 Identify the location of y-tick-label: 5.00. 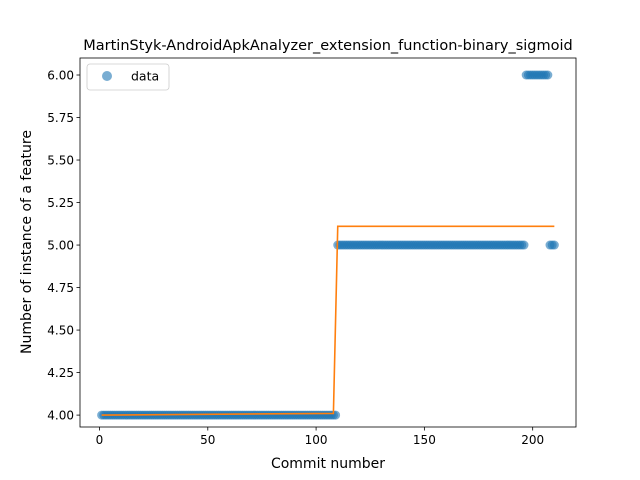
(60, 245).